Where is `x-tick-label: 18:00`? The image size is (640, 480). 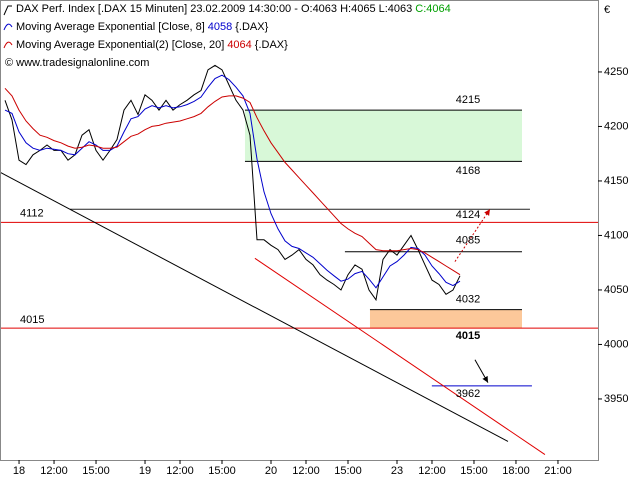 x-tick-label: 18:00 is located at coordinates (516, 471).